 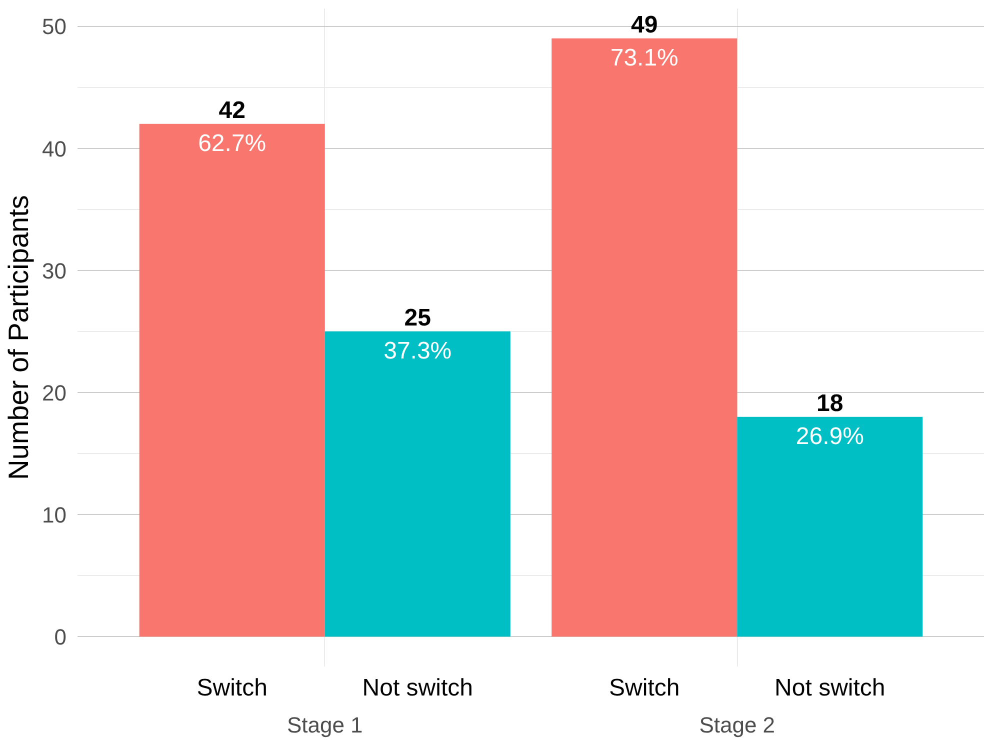 What do you see at coordinates (644, 688) in the screenshot?
I see `text: Switch` at bounding box center [644, 688].